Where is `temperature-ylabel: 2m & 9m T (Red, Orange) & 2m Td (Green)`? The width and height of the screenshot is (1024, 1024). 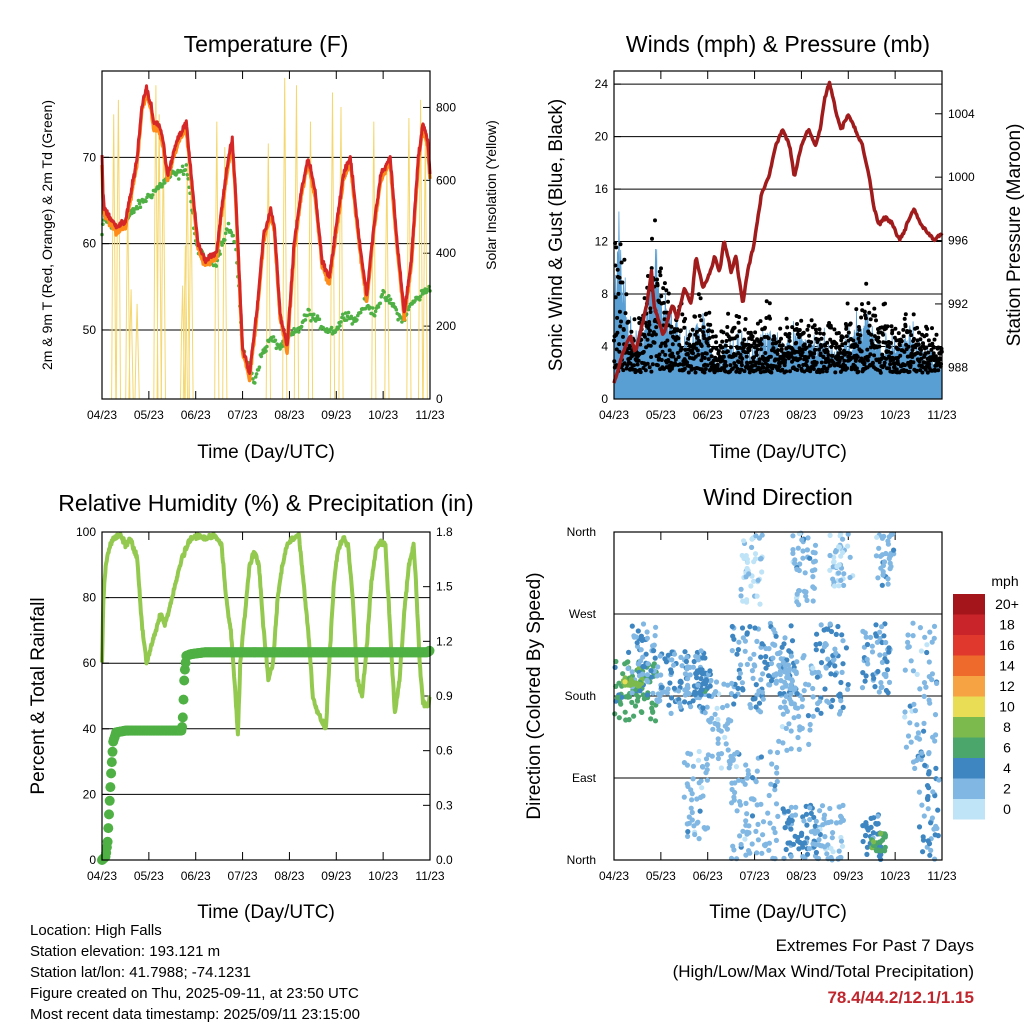
temperature-ylabel: 2m & 9m T (Red, Orange) & 2m Td (Green) is located at coordinates (47, 235).